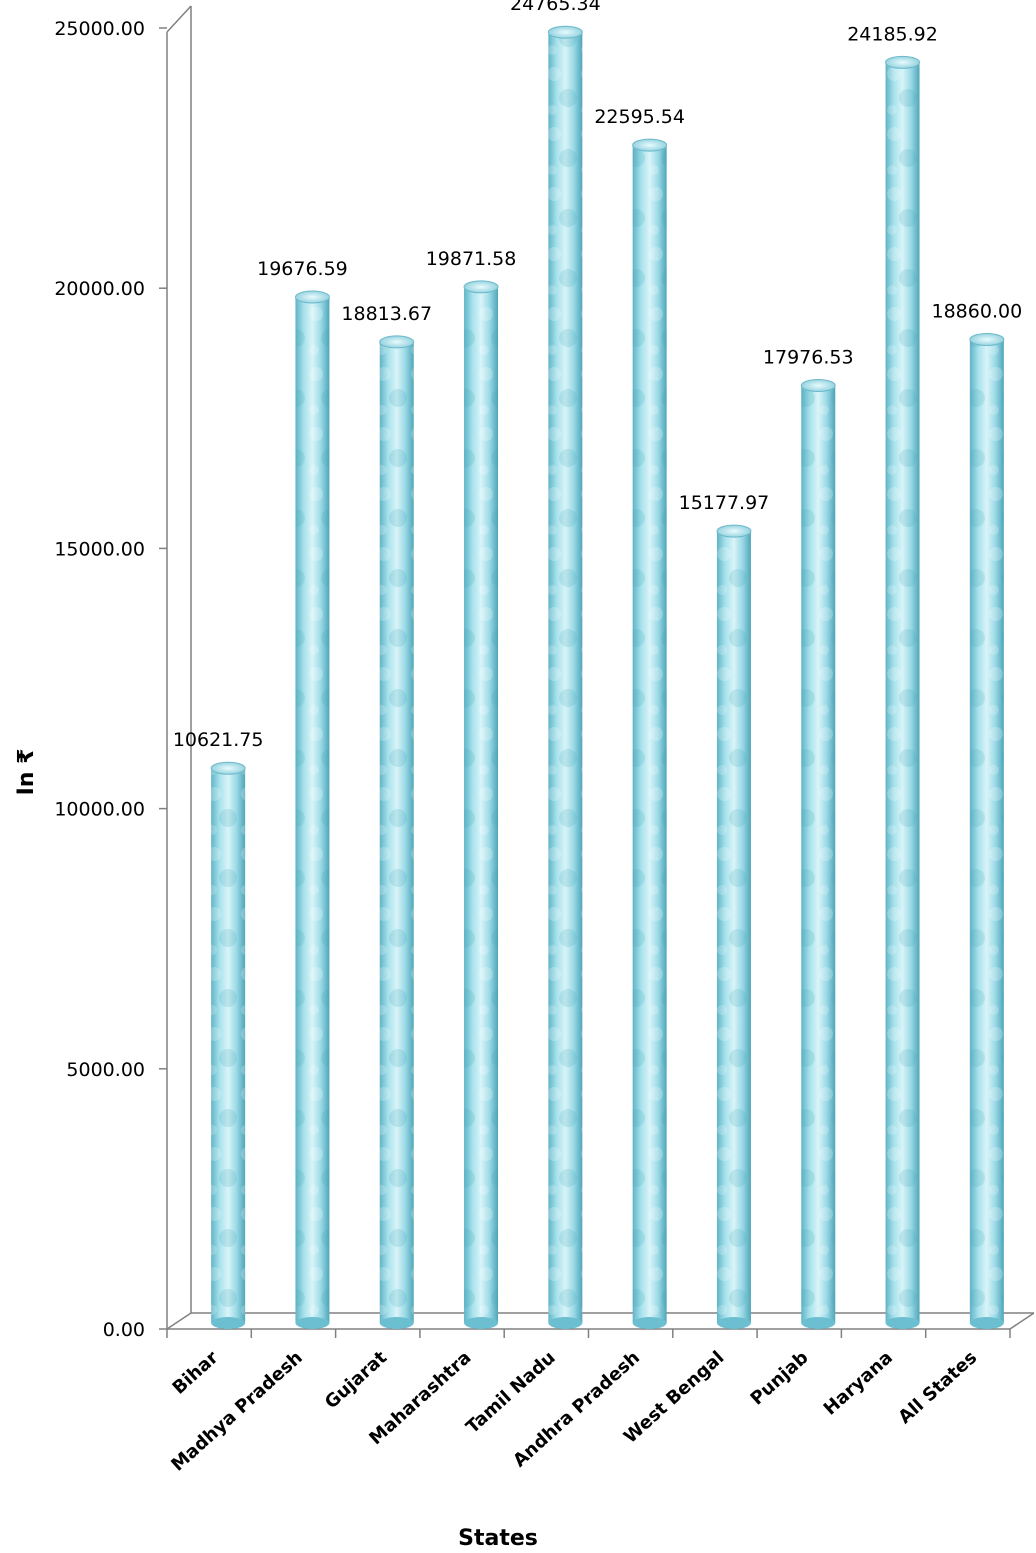  Describe the element at coordinates (1022, 1321) in the screenshot. I see `floor-right-edge` at that location.